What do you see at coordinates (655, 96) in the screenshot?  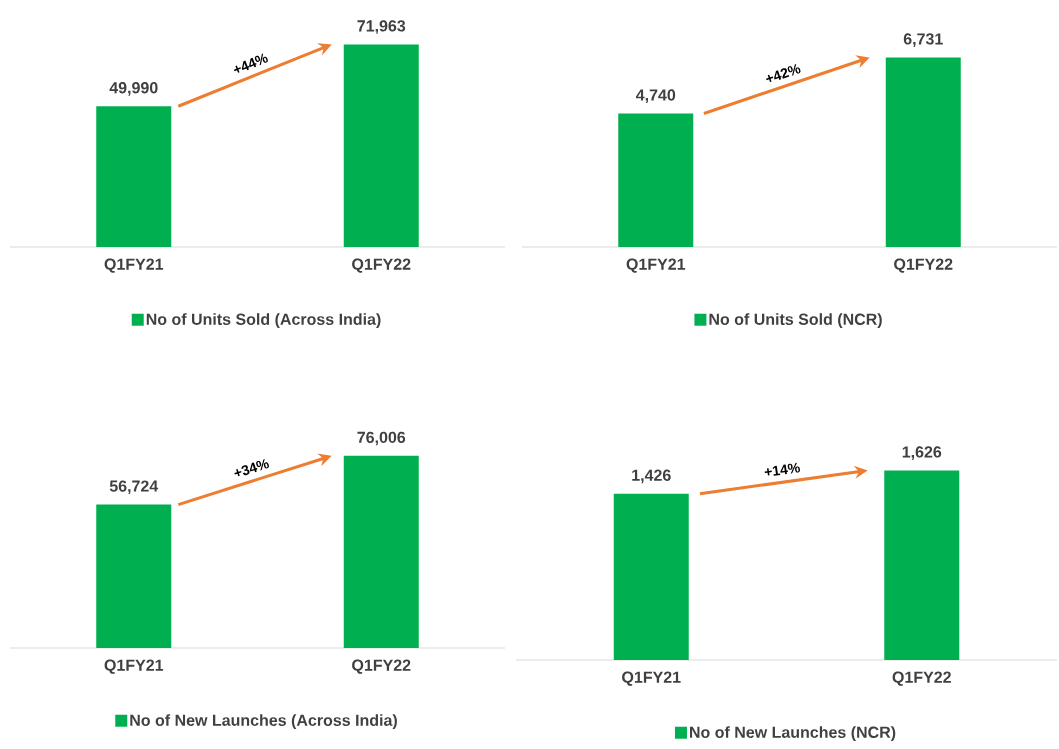 I see `data-label: 4,740` at bounding box center [655, 96].